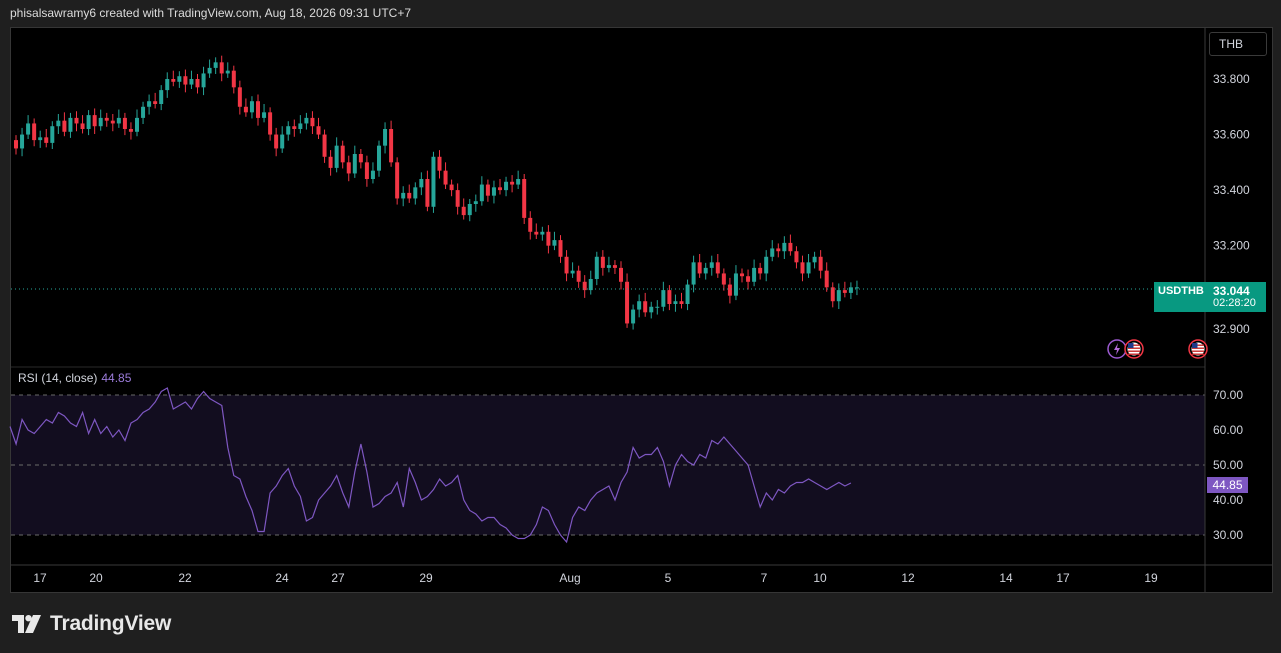 Image resolution: width=1281 pixels, height=653 pixels. What do you see at coordinates (1117, 349) in the screenshot?
I see `event-bolt-icon` at bounding box center [1117, 349].